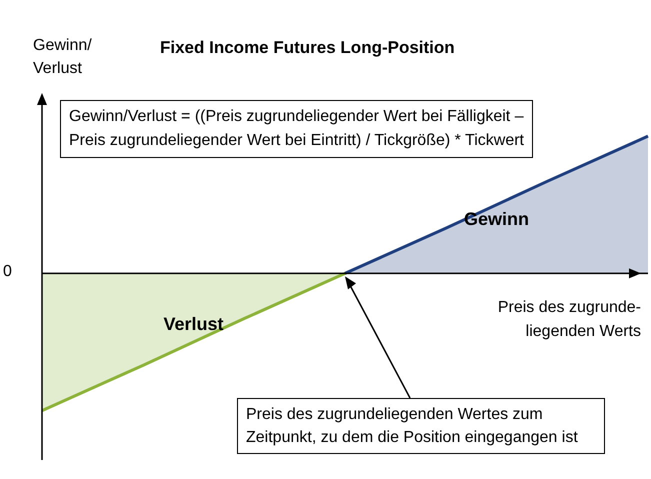 The image size is (651, 479). I want to click on annotation: Gewinn/Verlust = ((Preis zugrundeliegender Wert bei Fälligkeit – Preis zugrundeliegender Wert bei Eintritt) / Tickgröße) * Tickwert, so click(296, 129).